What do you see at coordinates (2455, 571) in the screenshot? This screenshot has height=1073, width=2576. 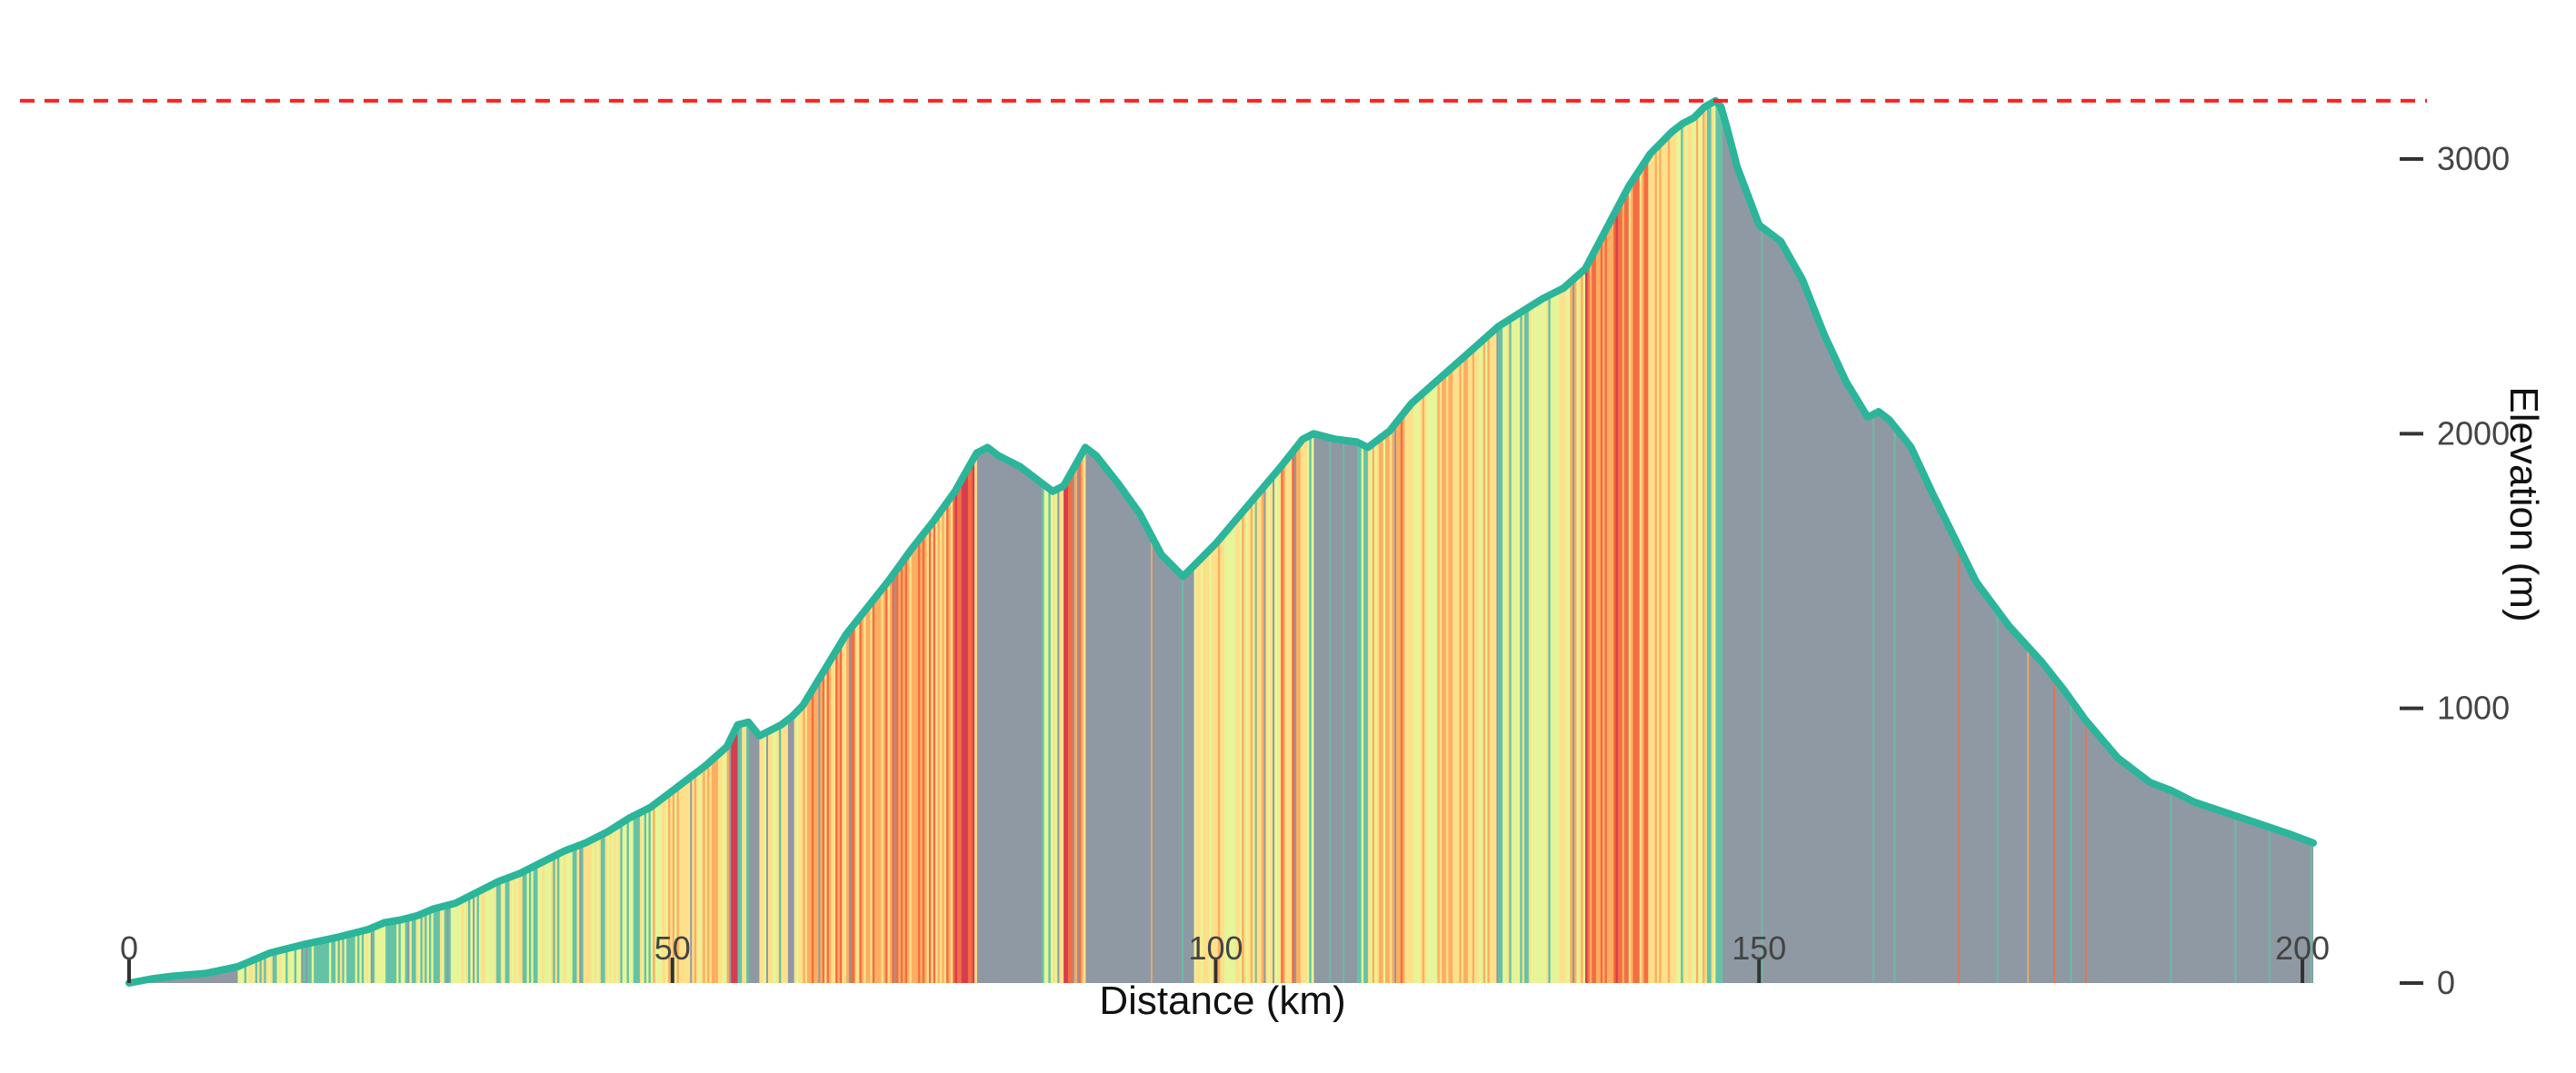 I see `y-axis: 0 1000 2000 3000` at bounding box center [2455, 571].